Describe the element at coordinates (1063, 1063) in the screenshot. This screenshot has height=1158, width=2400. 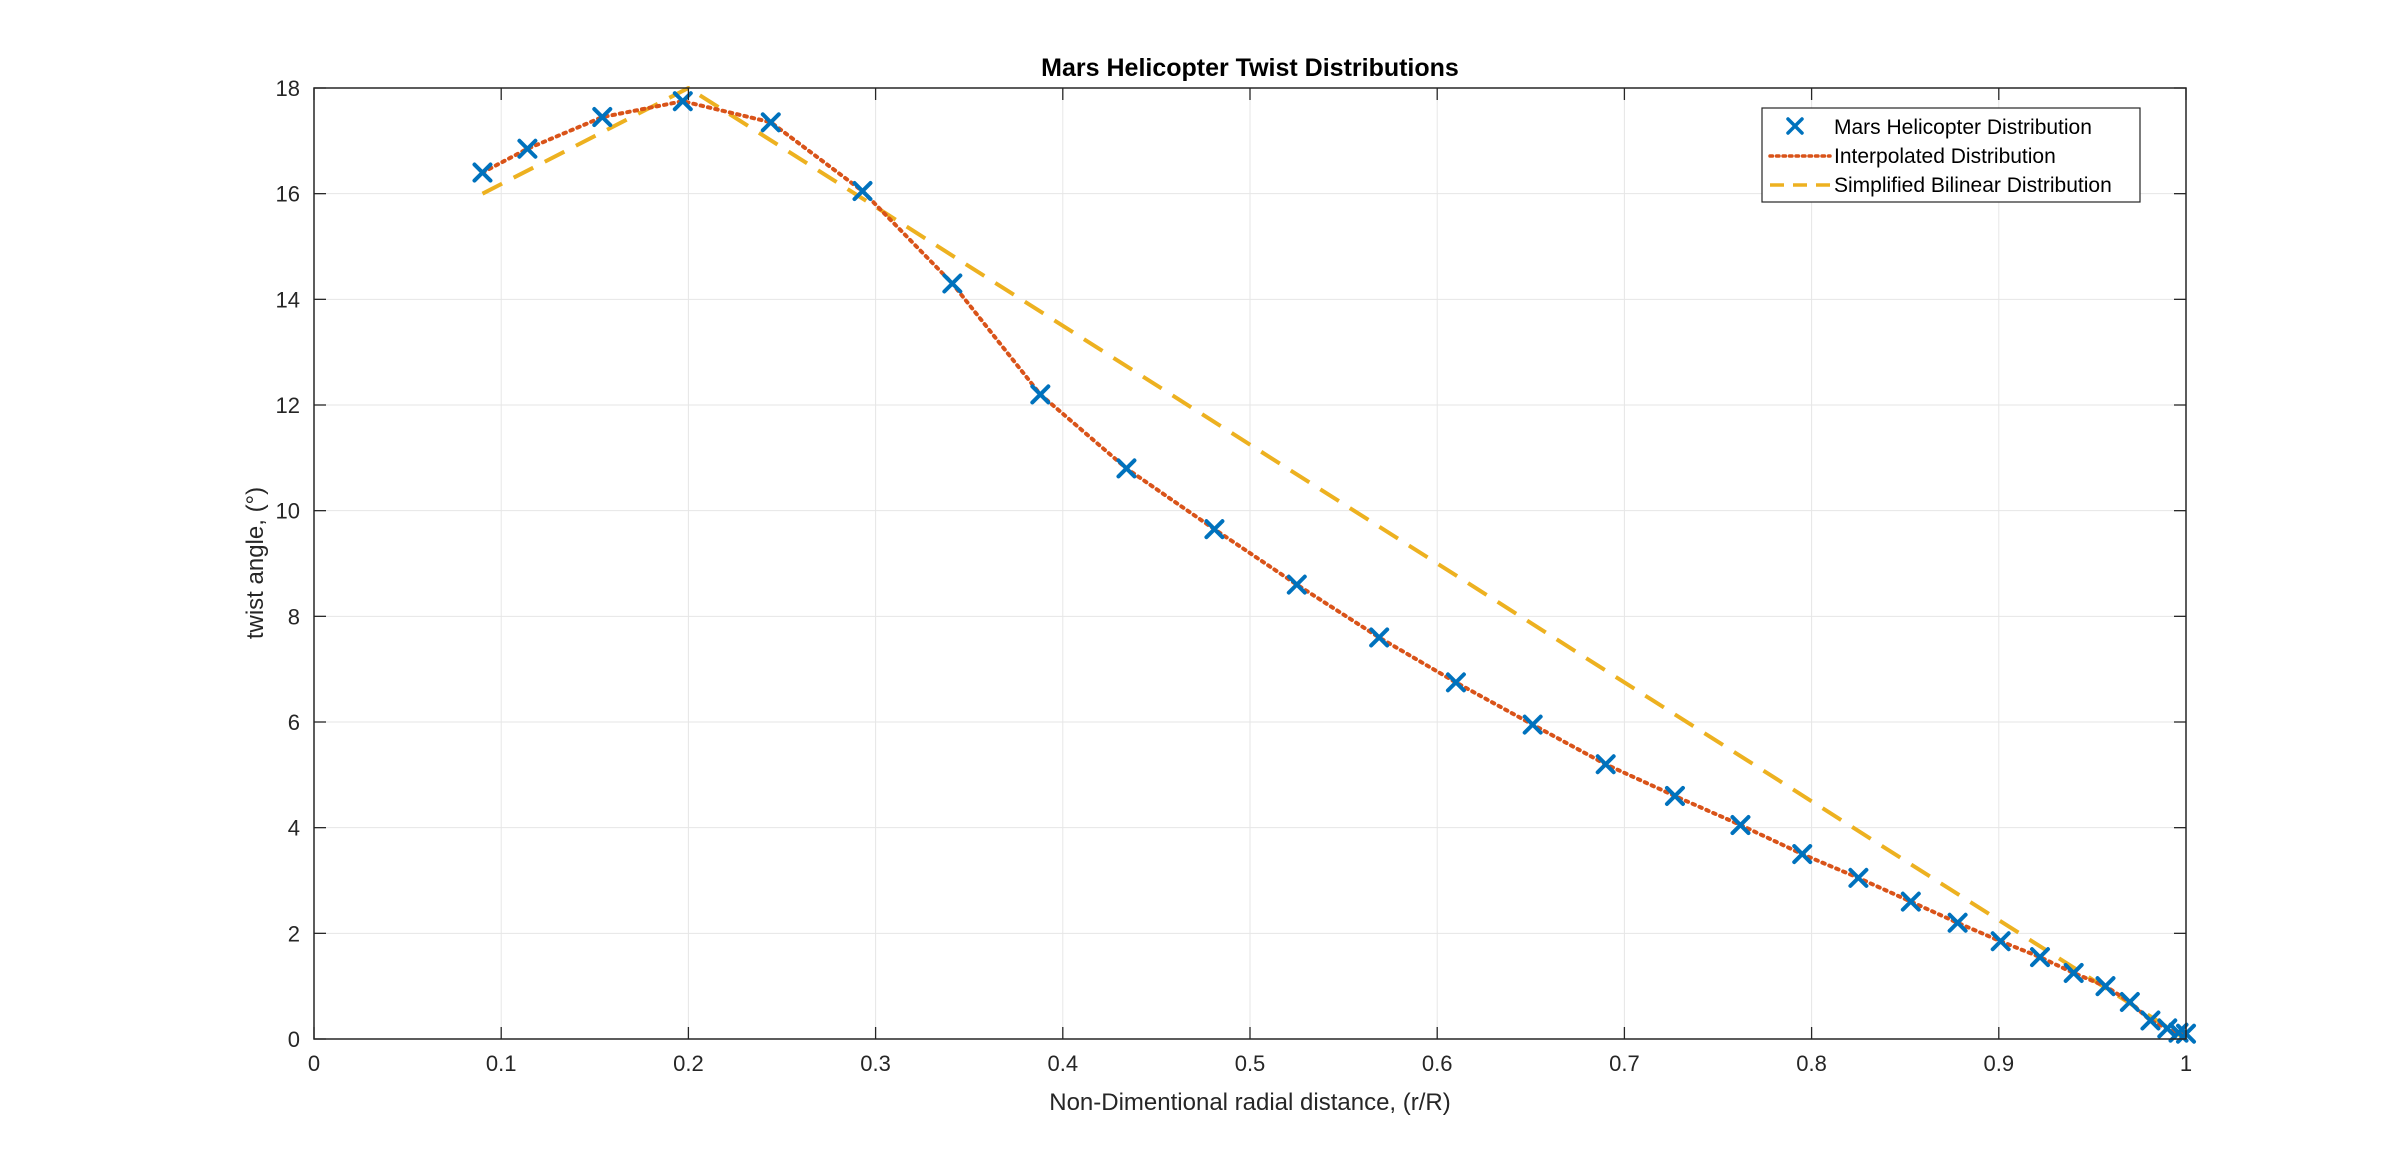
I see `x-tick-label: 0.4` at that location.